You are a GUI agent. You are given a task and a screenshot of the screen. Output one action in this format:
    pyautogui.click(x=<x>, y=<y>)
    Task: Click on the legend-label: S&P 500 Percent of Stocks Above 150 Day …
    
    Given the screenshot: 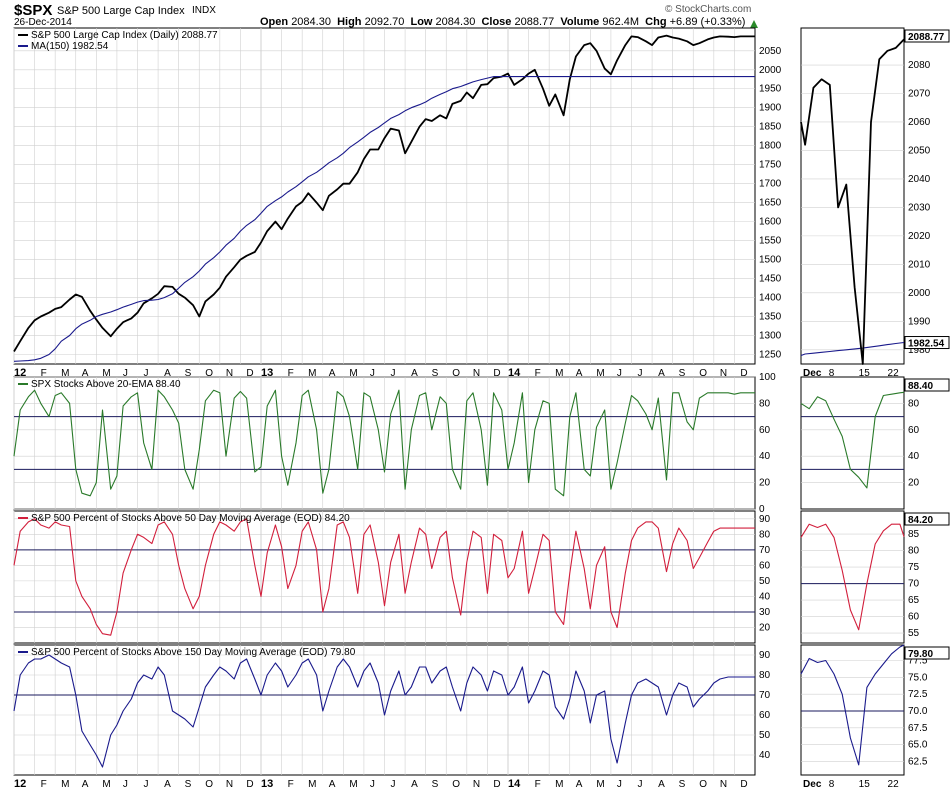 What is the action you would take?
    pyautogui.click(x=193, y=652)
    